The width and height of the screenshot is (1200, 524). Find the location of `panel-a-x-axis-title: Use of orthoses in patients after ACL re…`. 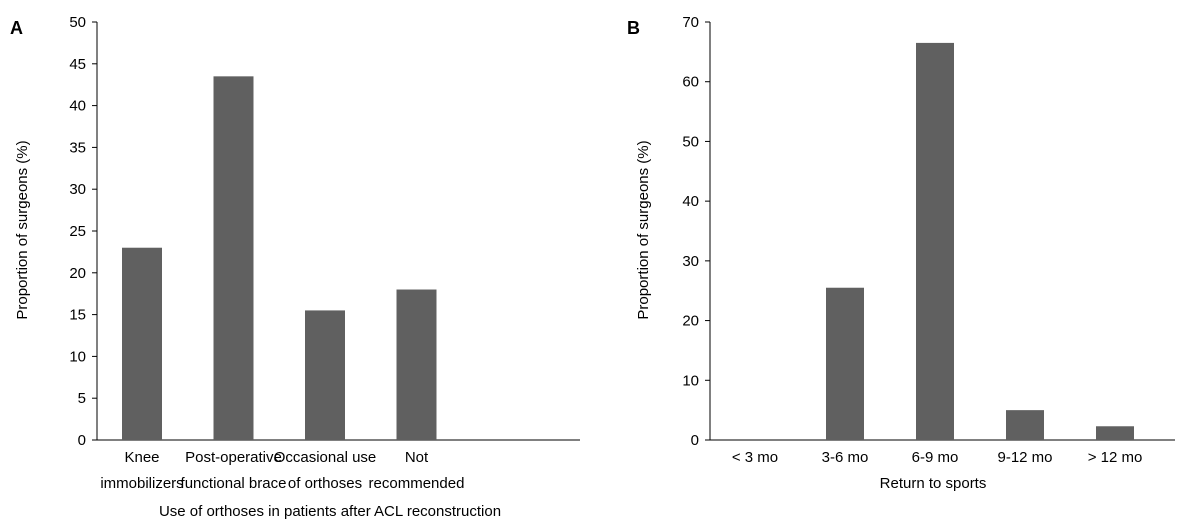

panel-a-x-axis-title: Use of orthoses in patients after ACL re… is located at coordinates (330, 511).